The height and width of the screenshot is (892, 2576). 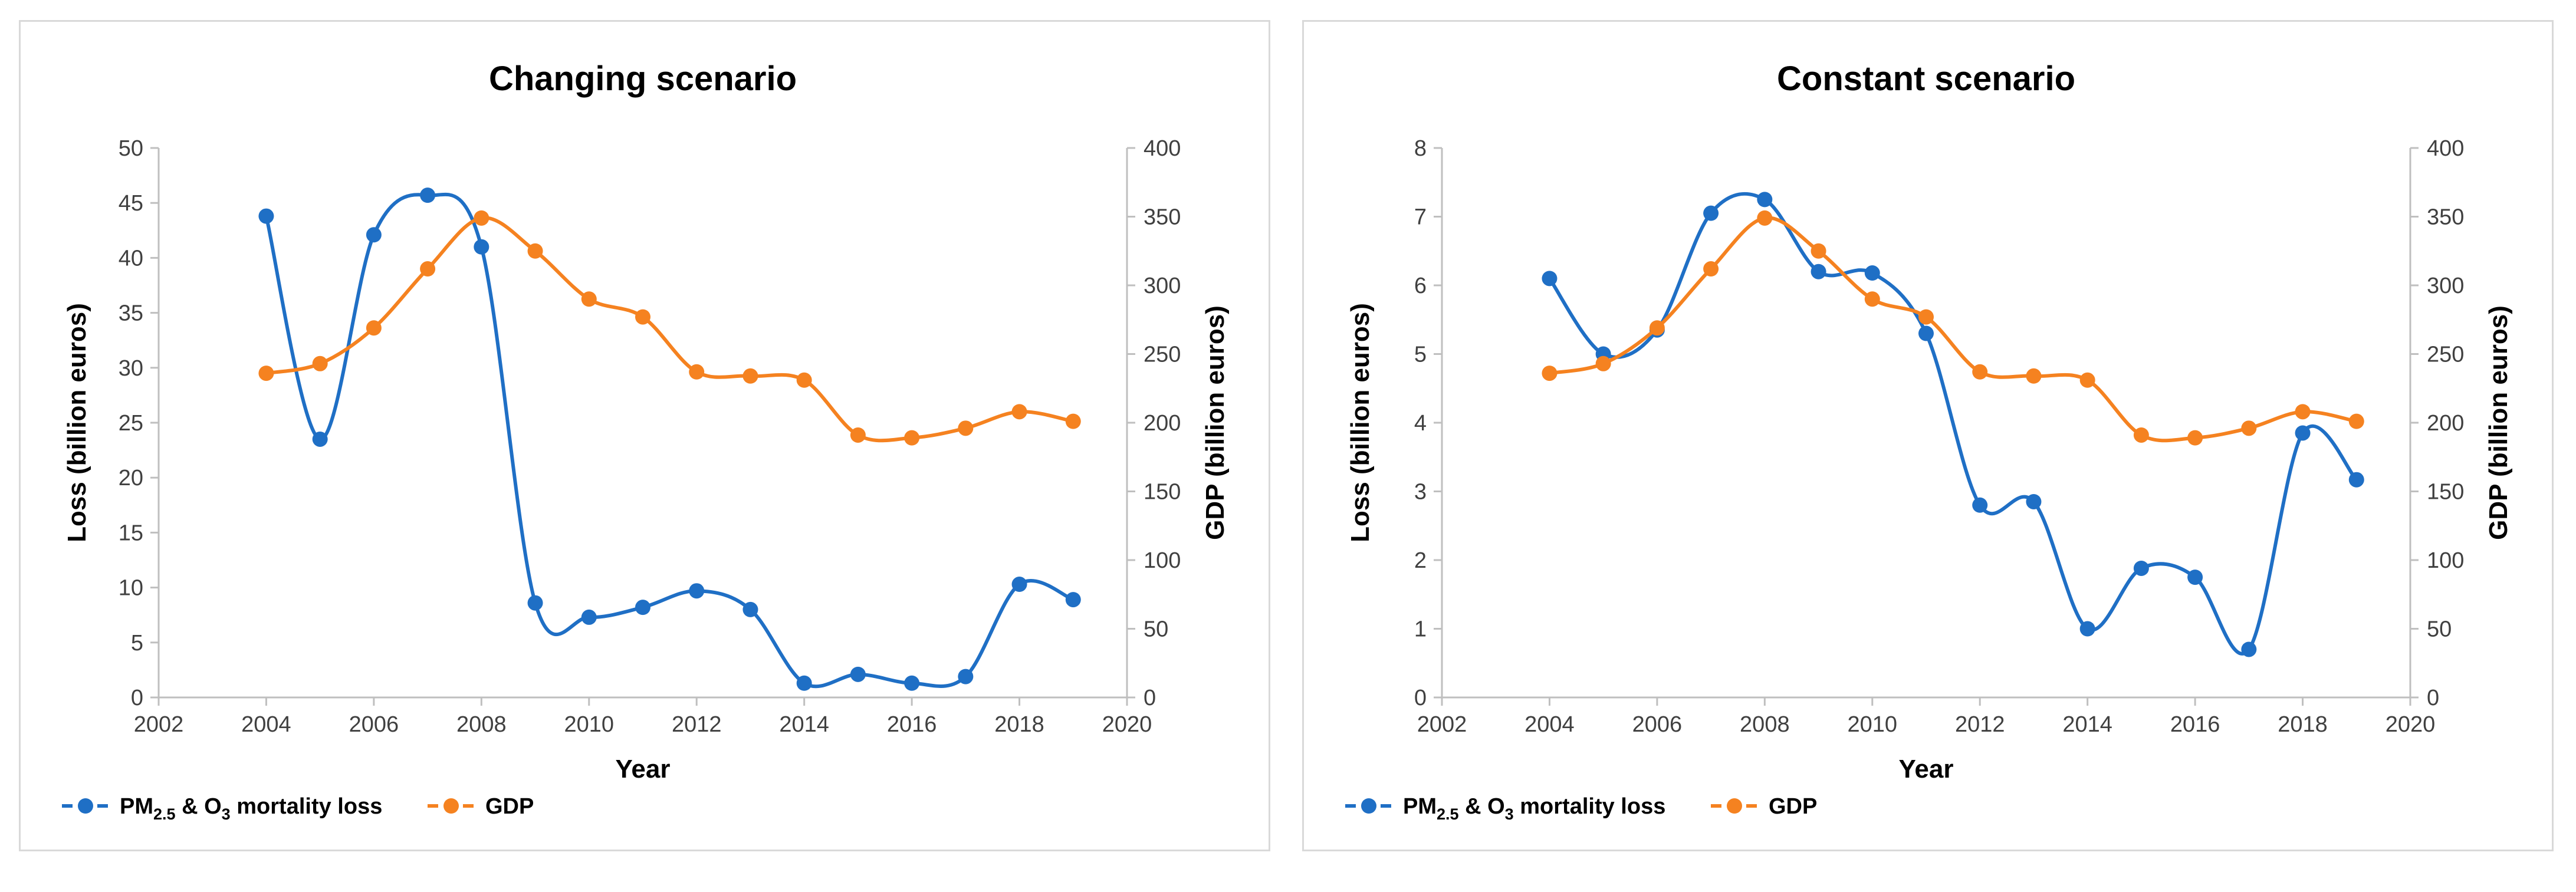 What do you see at coordinates (1420, 698) in the screenshot?
I see `y-tick-label: 0` at bounding box center [1420, 698].